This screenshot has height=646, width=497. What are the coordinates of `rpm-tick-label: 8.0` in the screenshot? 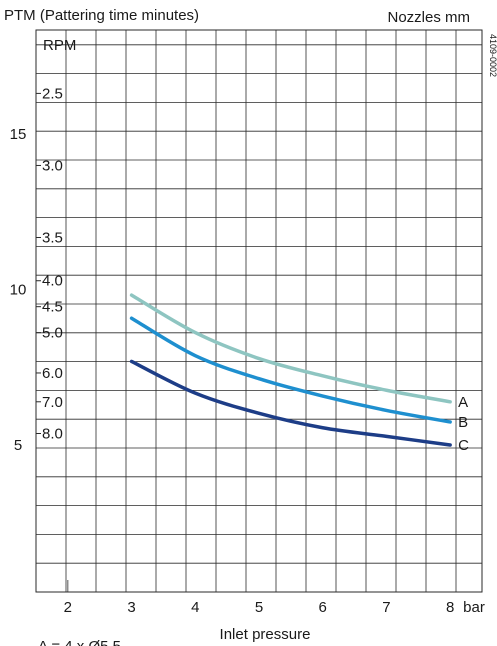 It's located at (52, 433).